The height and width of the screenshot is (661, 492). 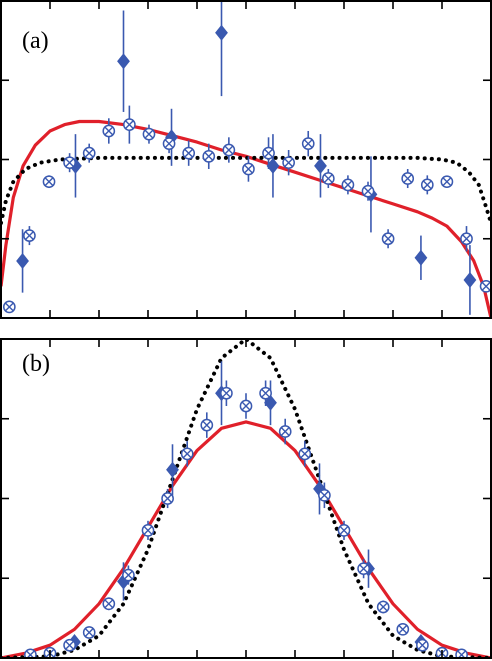 I want to click on panel-a-curve-dotted, so click(x=246, y=190).